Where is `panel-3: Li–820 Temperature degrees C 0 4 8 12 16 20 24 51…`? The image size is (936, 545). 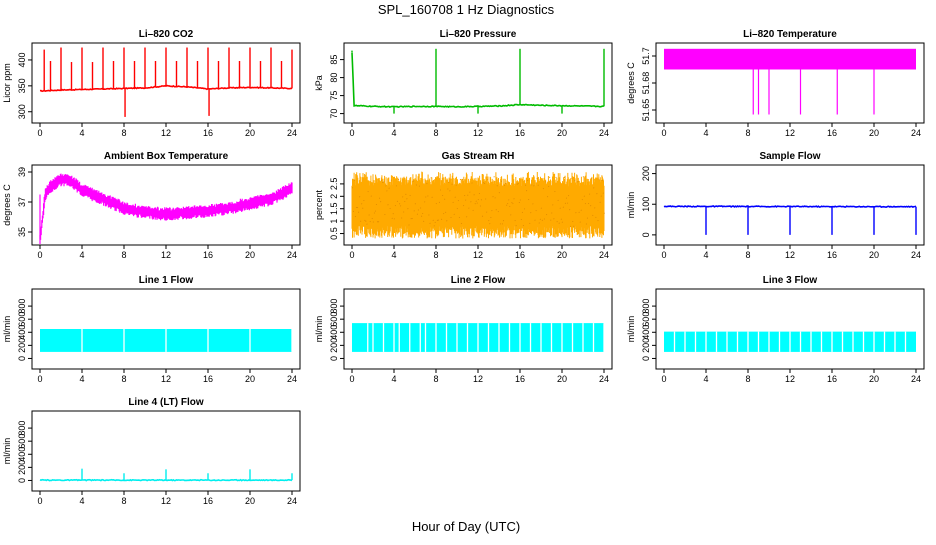 panel-3: Li–820 Temperature degrees C 0 4 8 12 16 20 24 51… is located at coordinates (775, 83).